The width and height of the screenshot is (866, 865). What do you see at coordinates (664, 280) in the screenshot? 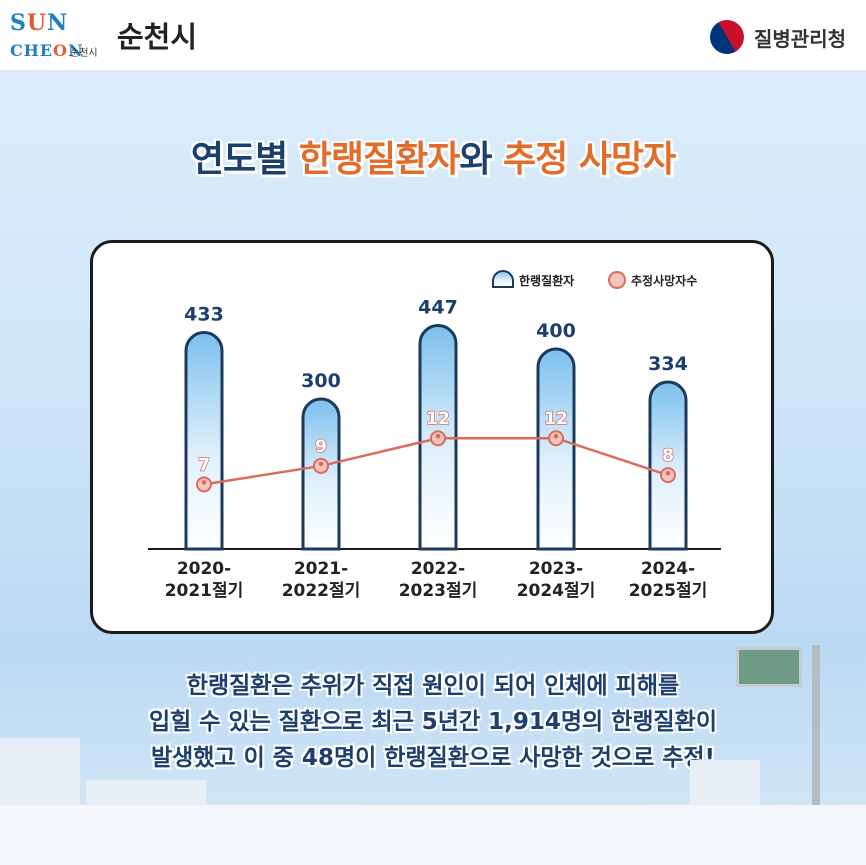
I see `legend-deaths: 추정사망자수` at bounding box center [664, 280].